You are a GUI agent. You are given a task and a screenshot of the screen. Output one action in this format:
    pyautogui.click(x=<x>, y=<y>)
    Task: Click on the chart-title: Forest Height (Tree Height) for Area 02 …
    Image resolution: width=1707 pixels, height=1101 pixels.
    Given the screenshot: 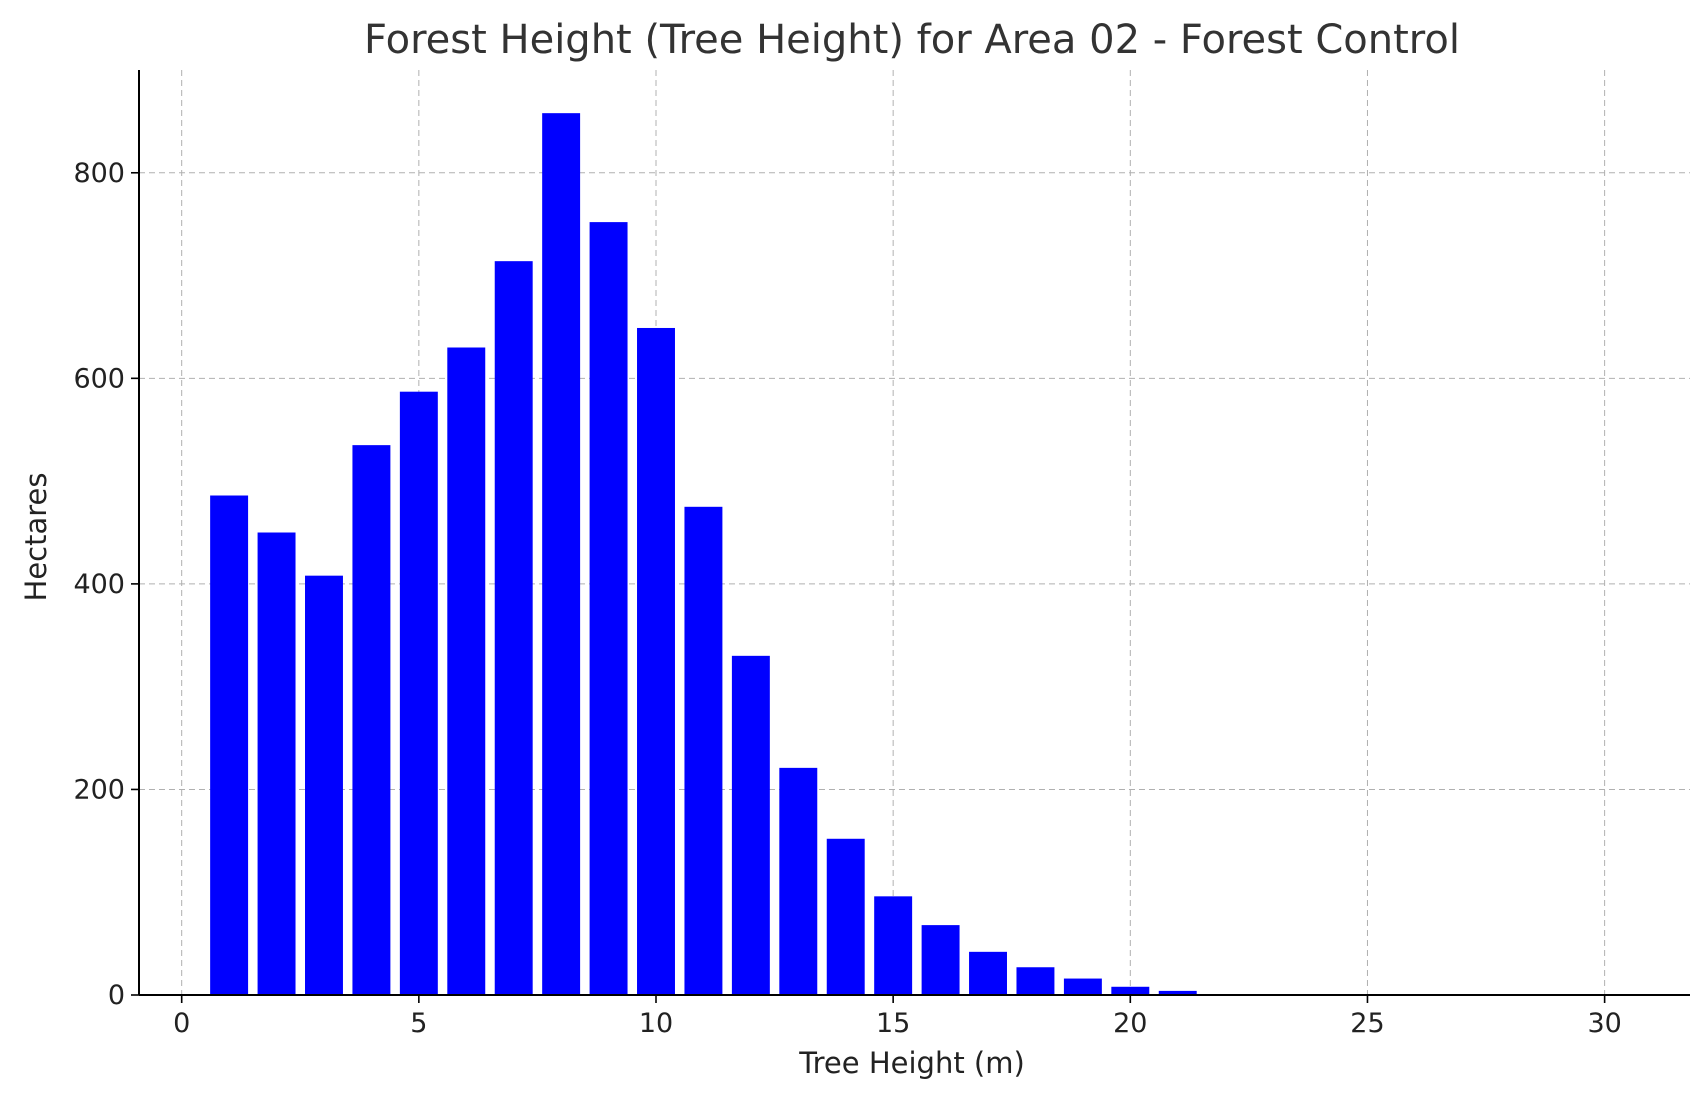 What is the action you would take?
    pyautogui.click(x=912, y=40)
    